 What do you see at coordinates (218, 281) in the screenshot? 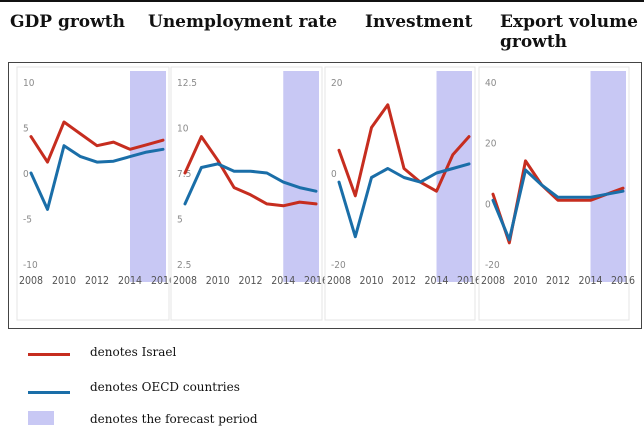
I see `unemployment-xtick-label: 2010` at bounding box center [218, 281].